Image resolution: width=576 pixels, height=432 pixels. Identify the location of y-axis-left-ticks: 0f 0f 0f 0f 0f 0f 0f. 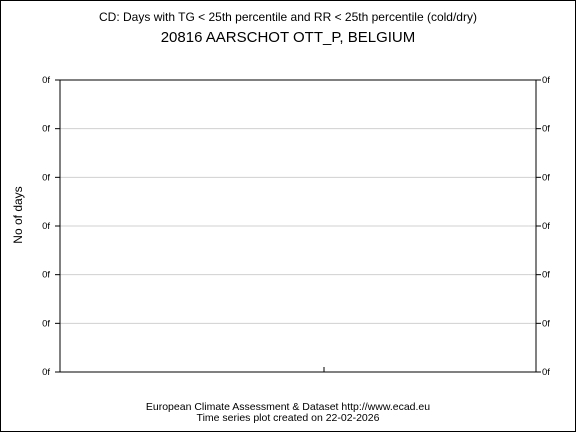
(51, 226).